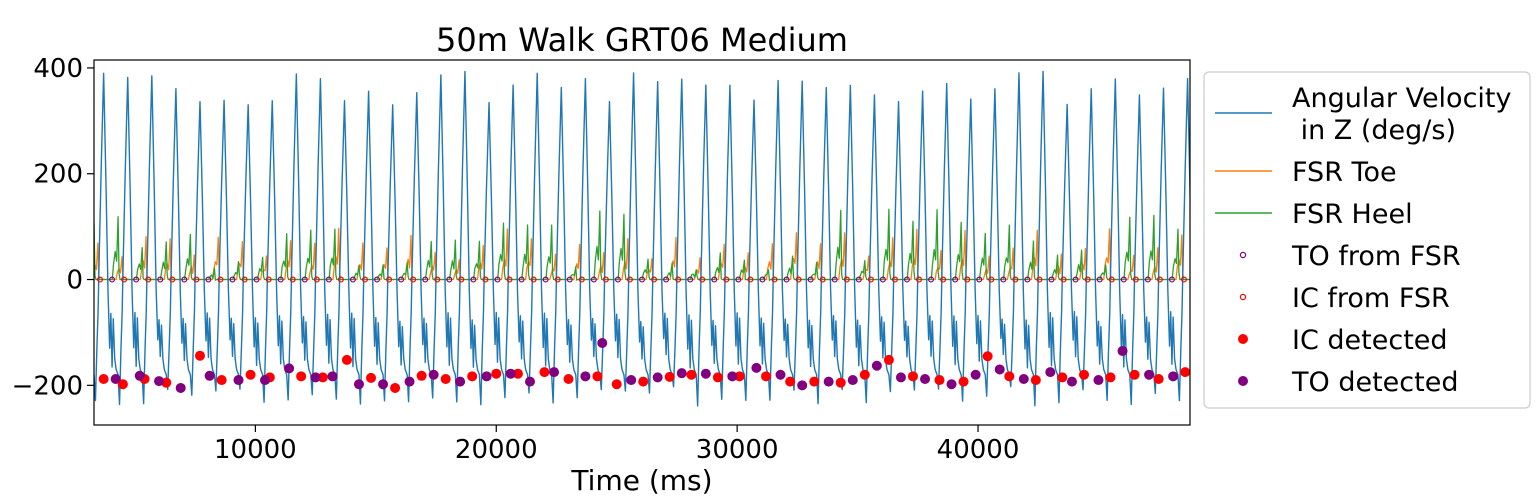  Describe the element at coordinates (1352, 214) in the screenshot. I see `legend-label: FSR Heel` at that location.